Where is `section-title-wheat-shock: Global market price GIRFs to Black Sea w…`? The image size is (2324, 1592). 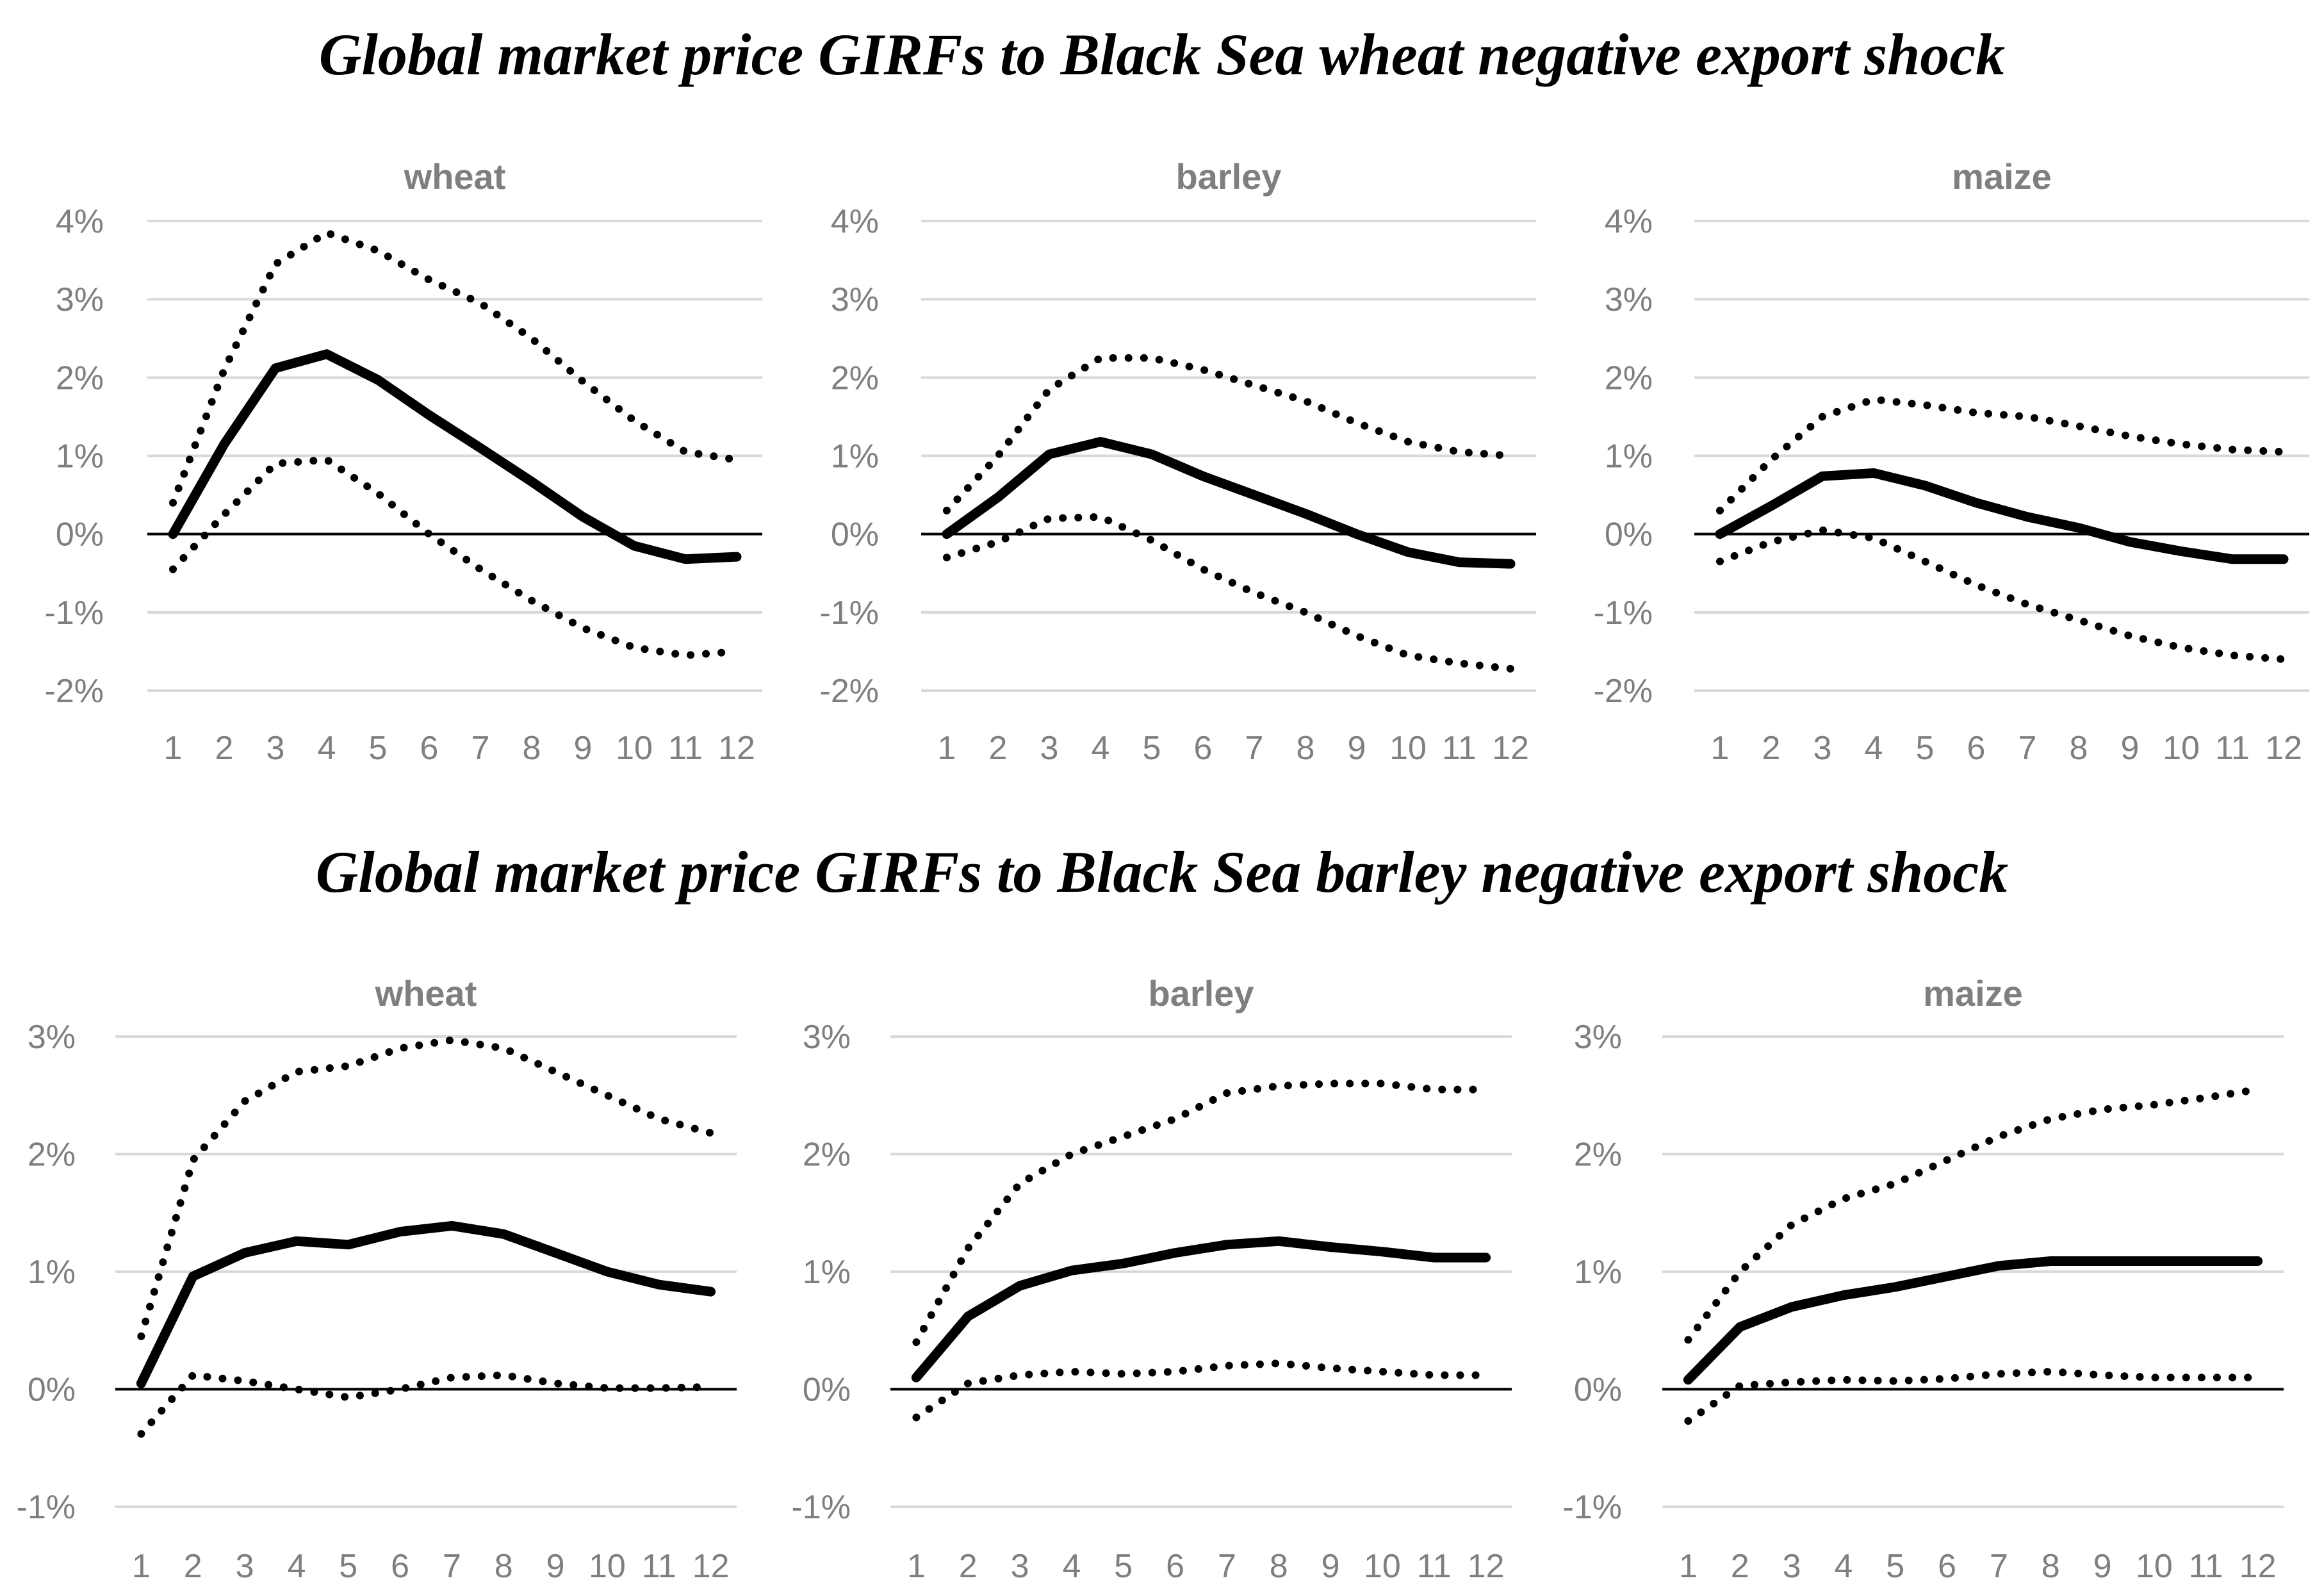
section-title-wheat-shock: Global market price GIRFs to Black Sea w… is located at coordinates (1162, 54).